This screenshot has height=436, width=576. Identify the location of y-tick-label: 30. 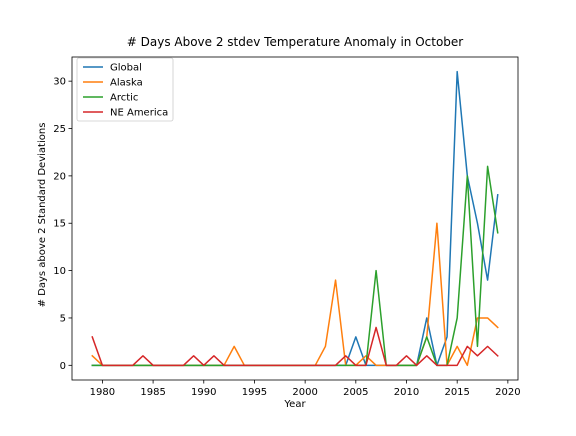
(59, 82).